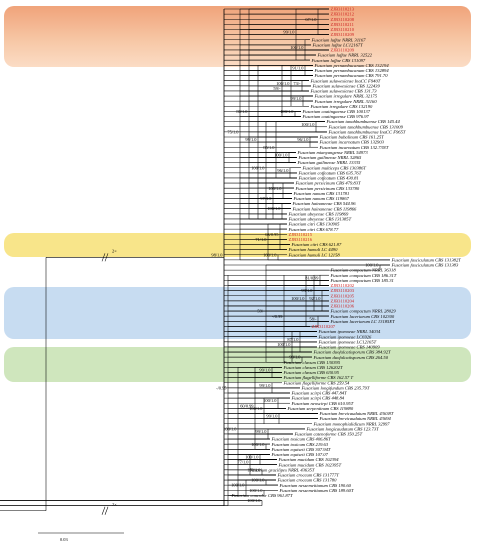  What do you see at coordinates (352, 352) in the screenshot?
I see `taxon-label: Fusarium duofalcatisporum CBS 384.92T` at bounding box center [352, 352].